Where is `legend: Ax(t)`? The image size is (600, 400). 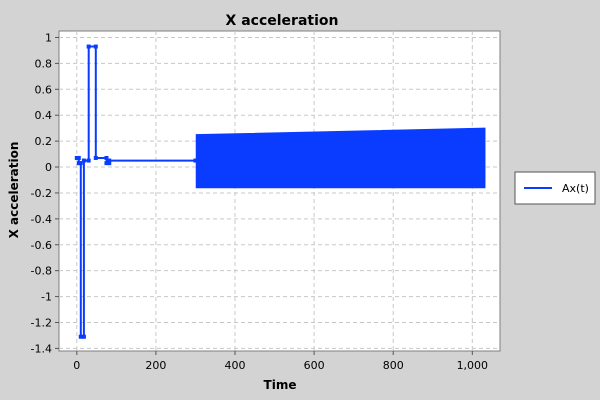
legend: Ax(t) is located at coordinates (555, 188).